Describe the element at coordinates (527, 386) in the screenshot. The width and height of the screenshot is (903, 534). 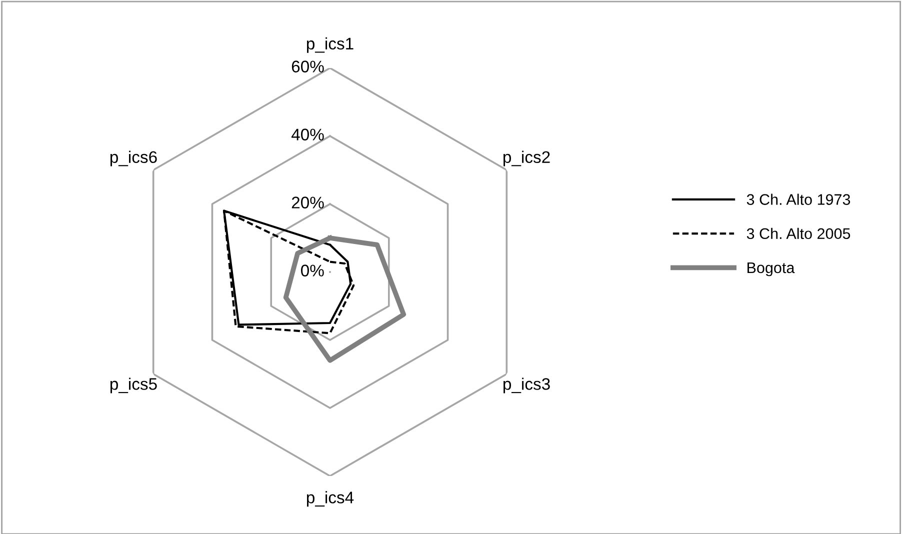
I see `spoke-label: p_ics3` at that location.